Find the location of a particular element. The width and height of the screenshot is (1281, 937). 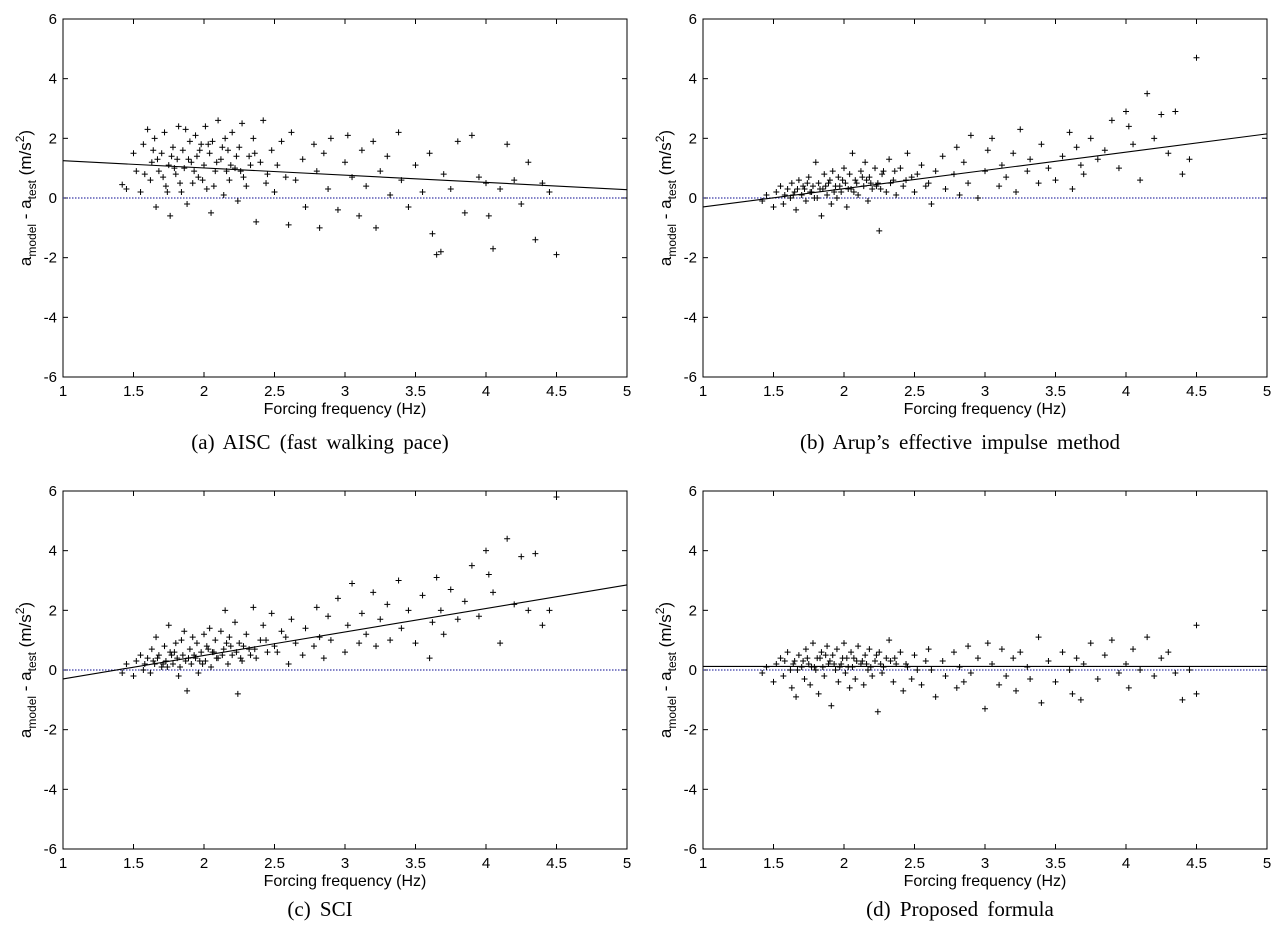

caption-d: (d) Proposed formula is located at coordinates (960, 909).